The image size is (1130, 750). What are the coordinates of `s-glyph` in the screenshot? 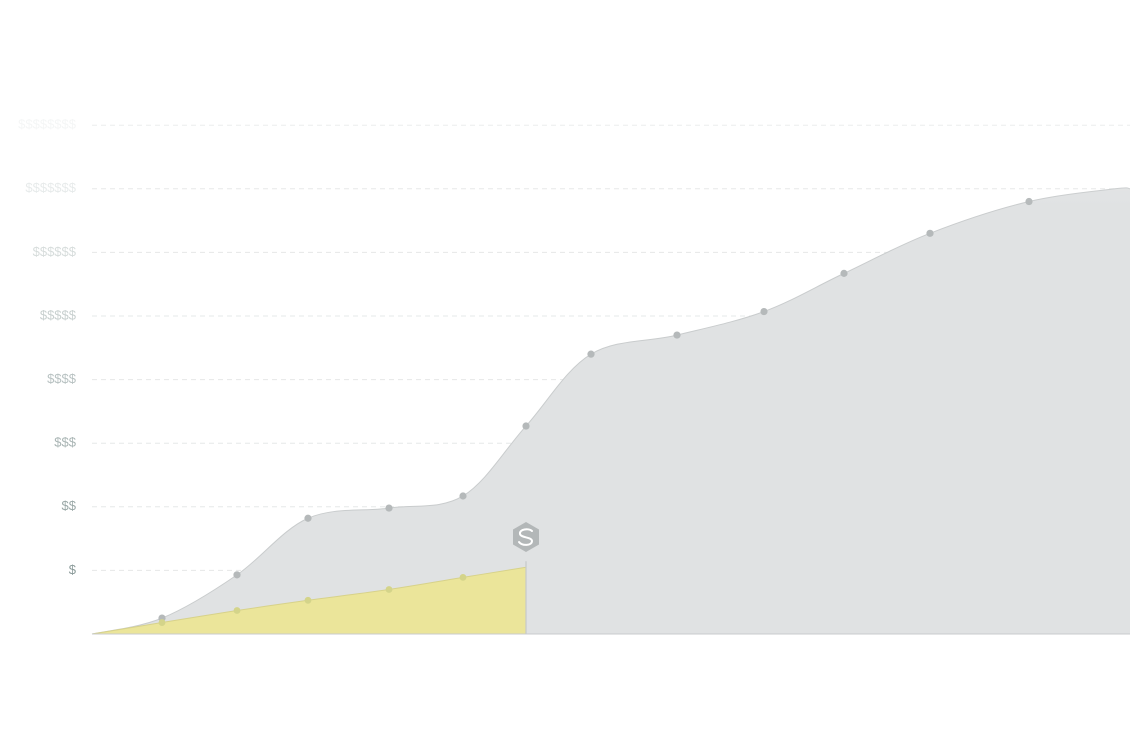 It's located at (526, 537).